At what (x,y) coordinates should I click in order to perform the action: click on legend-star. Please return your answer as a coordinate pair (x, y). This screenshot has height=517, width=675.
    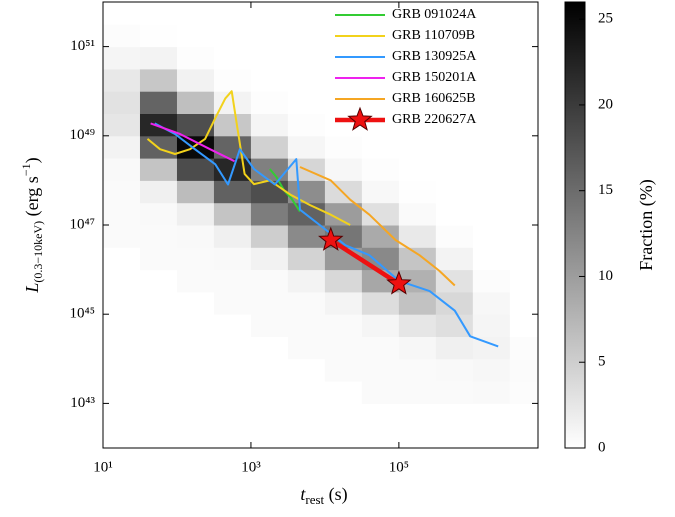
    Looking at the image, I should click on (360, 118).